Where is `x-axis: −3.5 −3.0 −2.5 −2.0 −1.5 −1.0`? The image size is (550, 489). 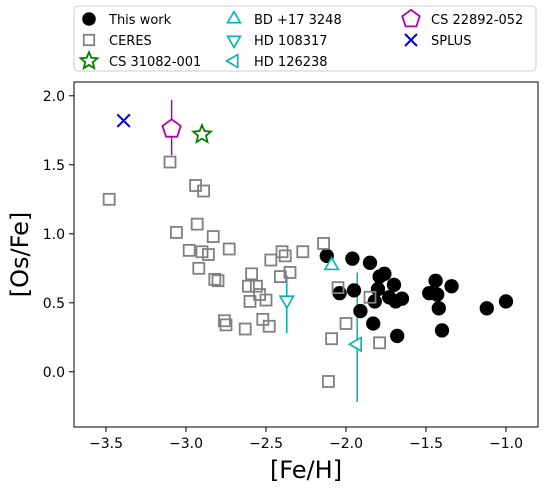 x-axis: −3.5 −3.0 −2.5 −2.0 −1.5 −1.0 is located at coordinates (306, 439).